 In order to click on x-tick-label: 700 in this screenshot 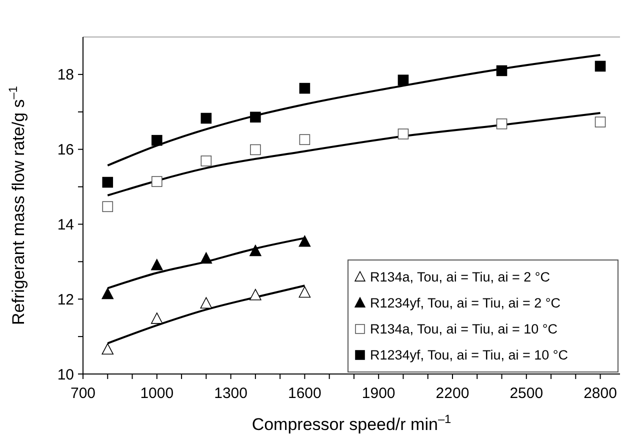, I will do `click(83, 393)`.